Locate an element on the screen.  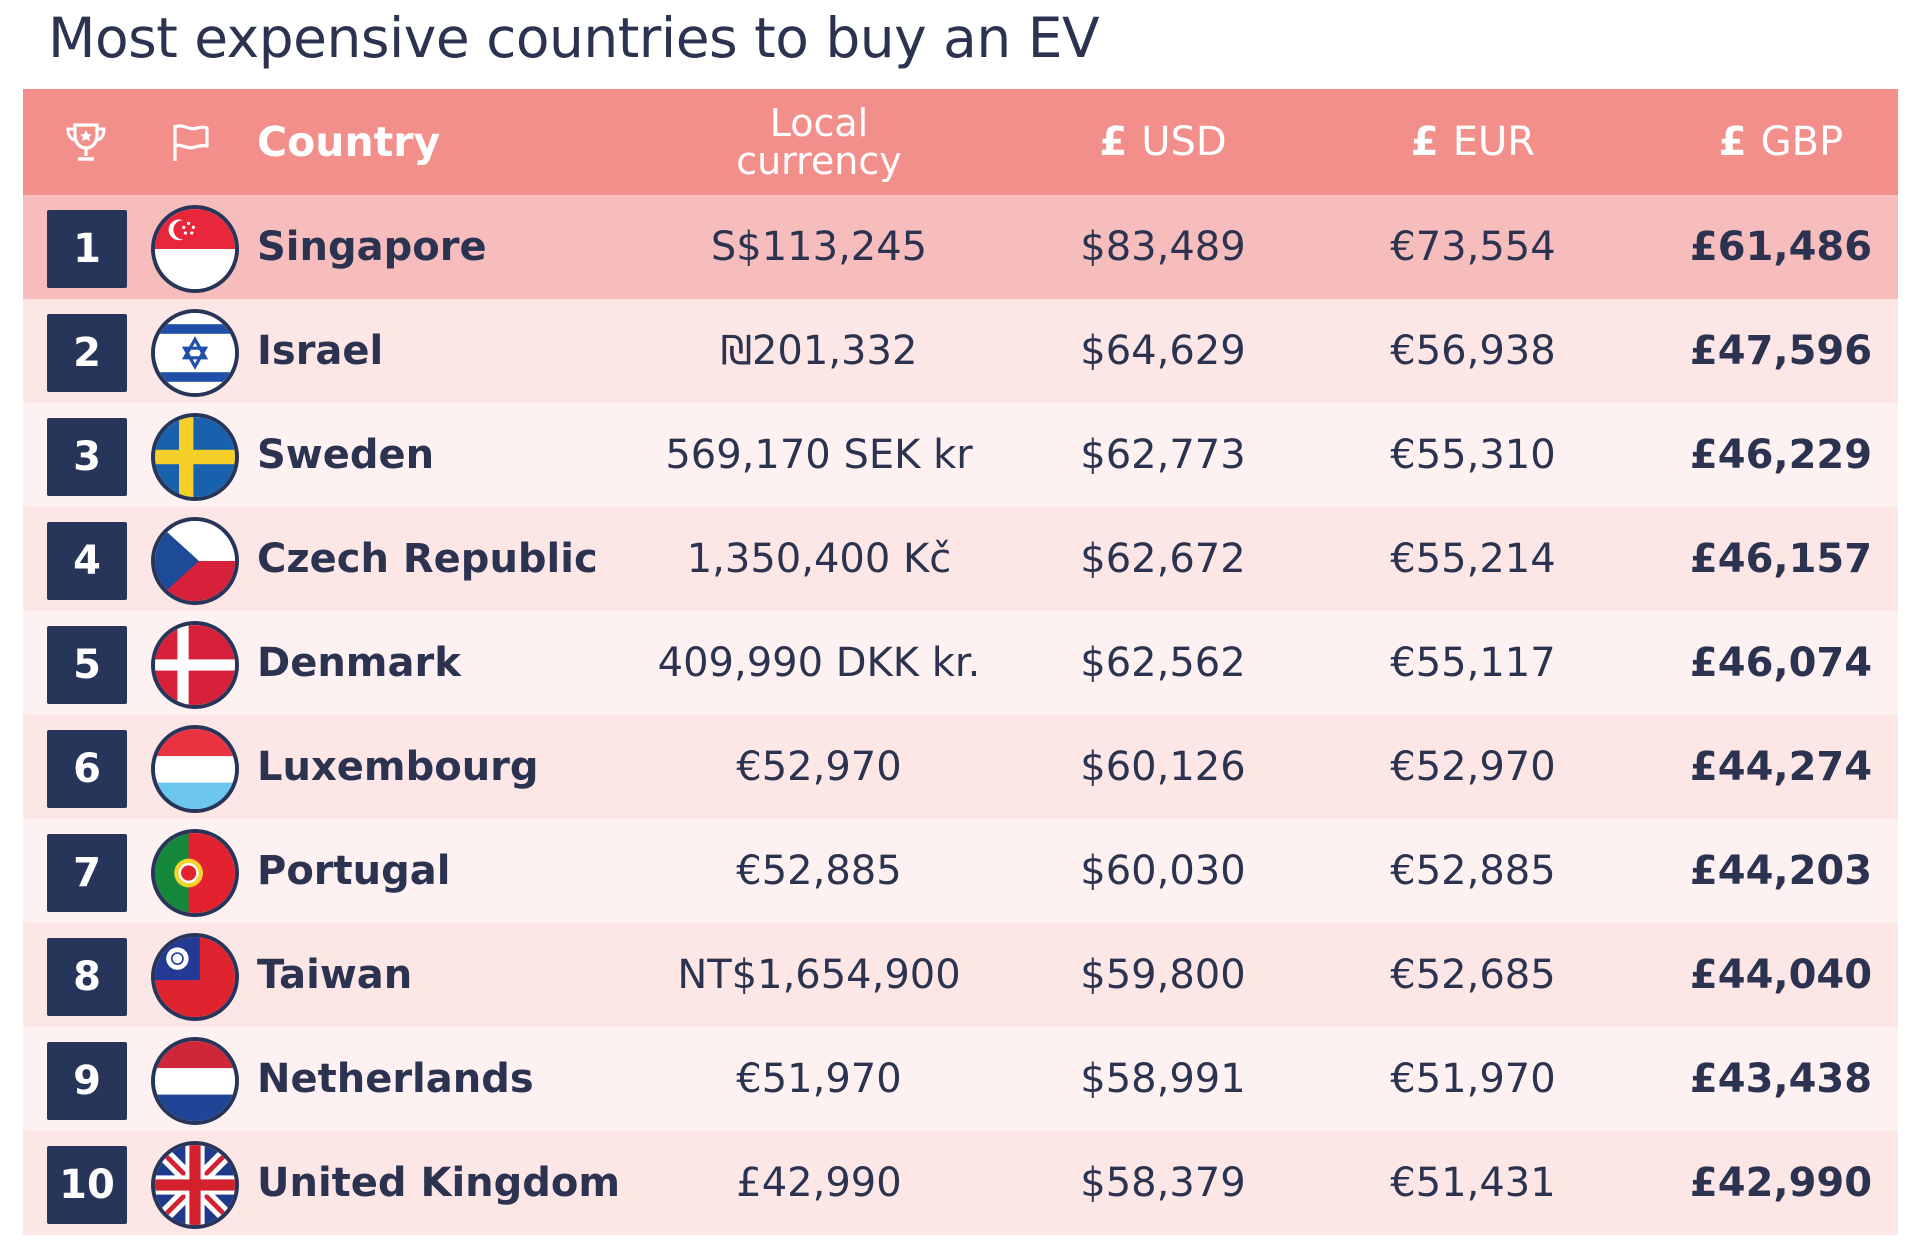
table-row: 1 Singapore S$113,245 $83,489 €73,554 £61,486 is located at coordinates (960, 247).